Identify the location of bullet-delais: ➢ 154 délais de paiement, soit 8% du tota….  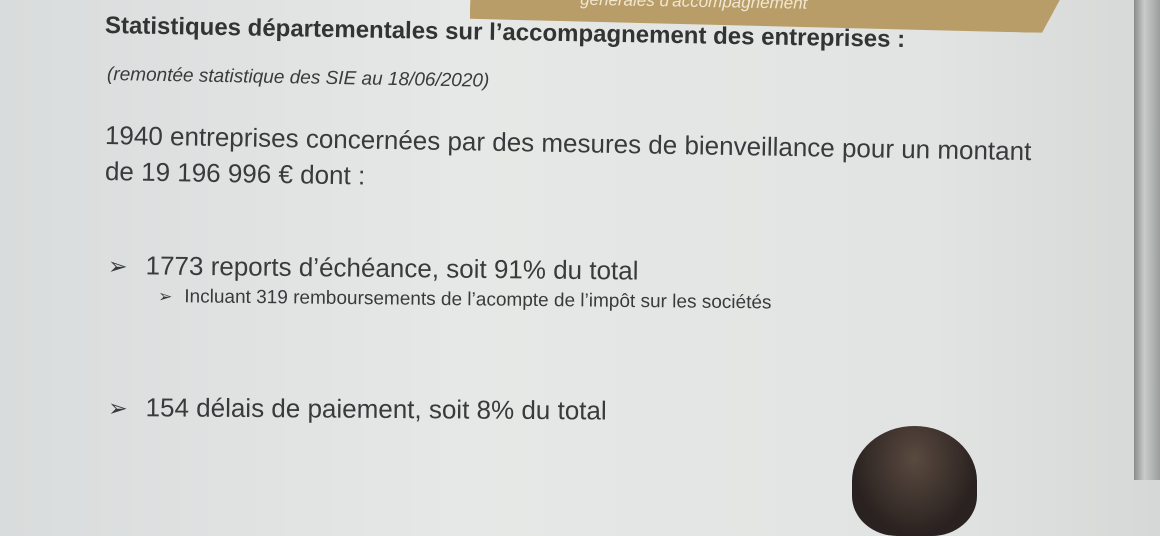
(357, 409).